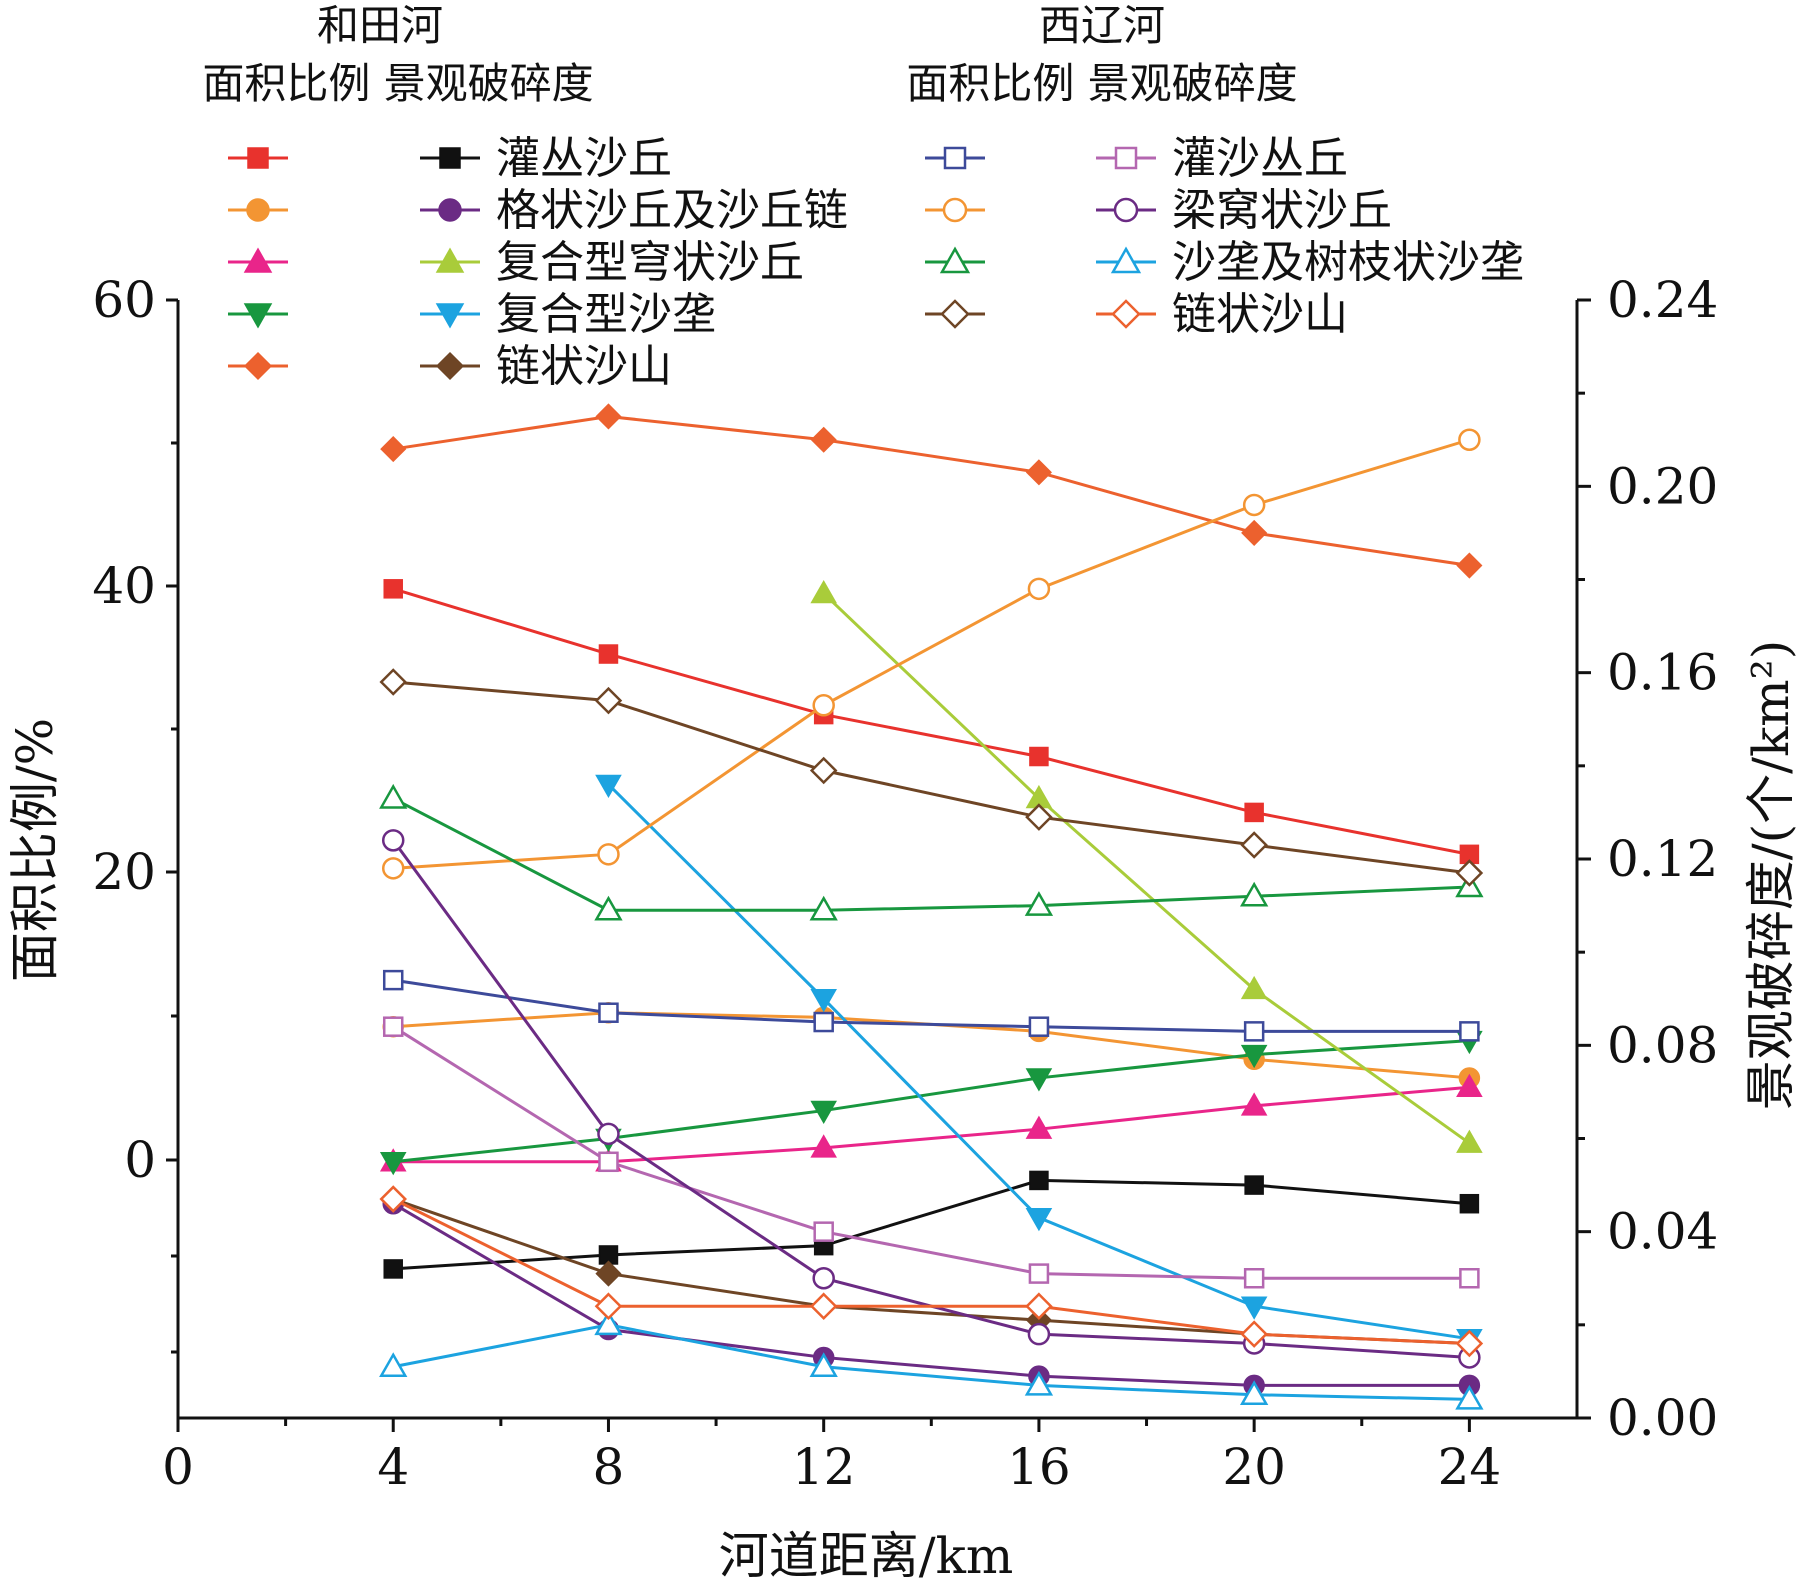 Image resolution: width=1808 pixels, height=1583 pixels. Describe the element at coordinates (672, 210) in the screenshot. I see `legend-label-hetian: 格状沙丘及沙丘链` at that location.